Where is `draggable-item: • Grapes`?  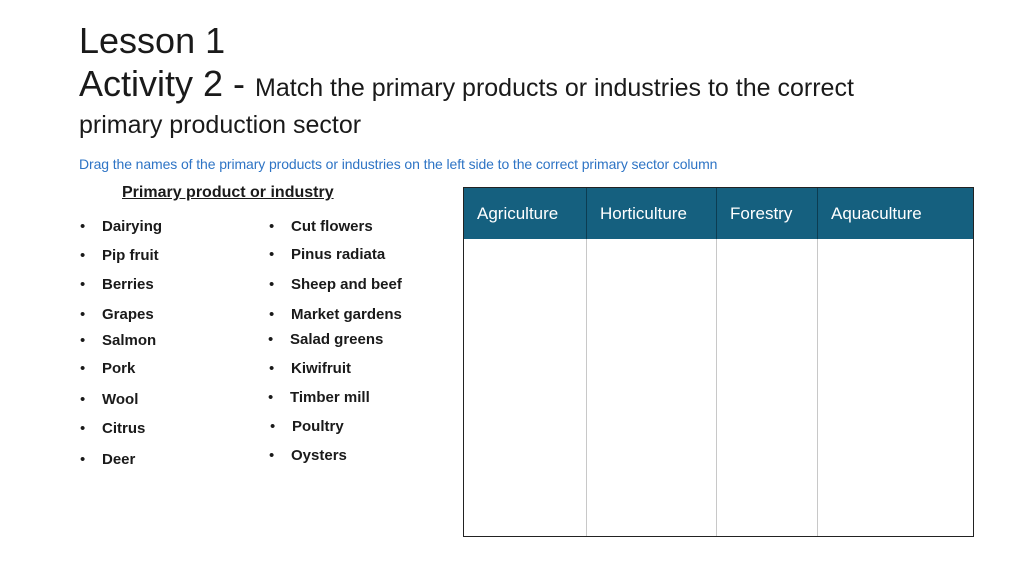 draggable-item: • Grapes is located at coordinates (117, 314).